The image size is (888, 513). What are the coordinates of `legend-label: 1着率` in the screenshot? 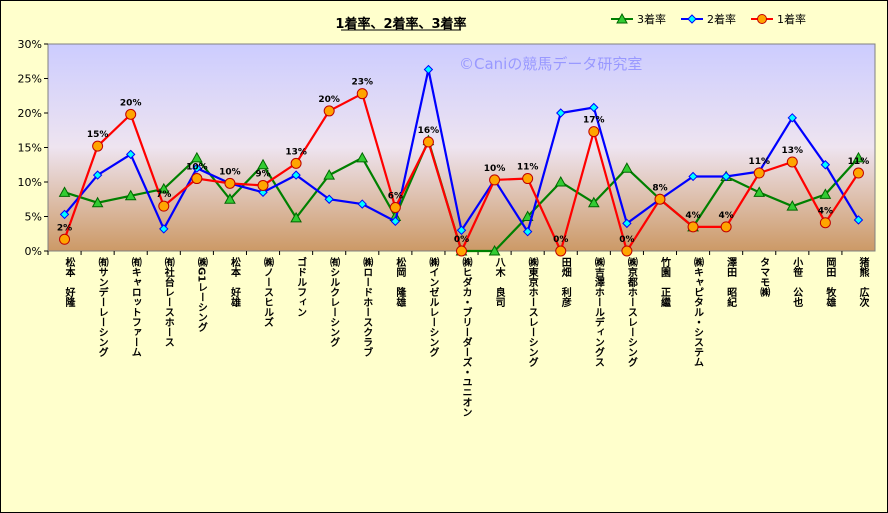 It's located at (791, 19).